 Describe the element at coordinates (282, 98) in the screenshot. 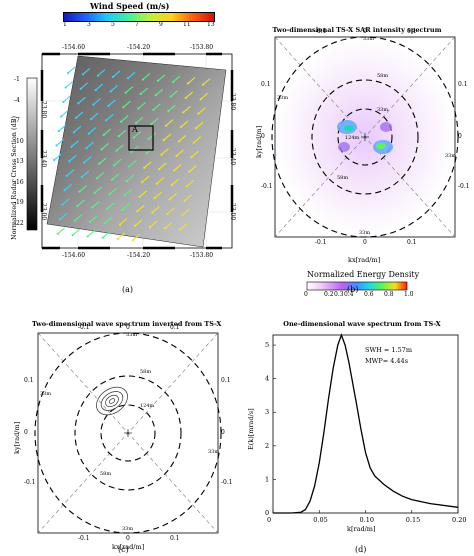

I see `ring-label-2: 33m` at that location.